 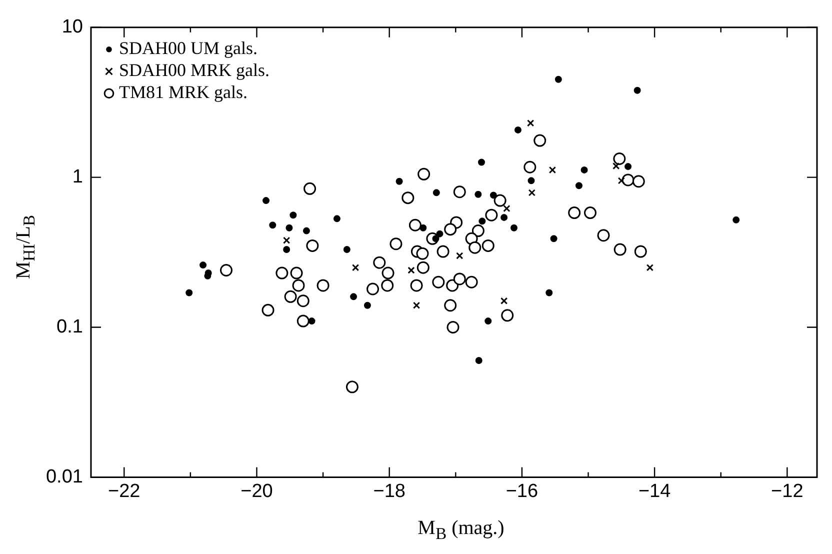 I want to click on x-tick-label: −16, so click(x=522, y=491).